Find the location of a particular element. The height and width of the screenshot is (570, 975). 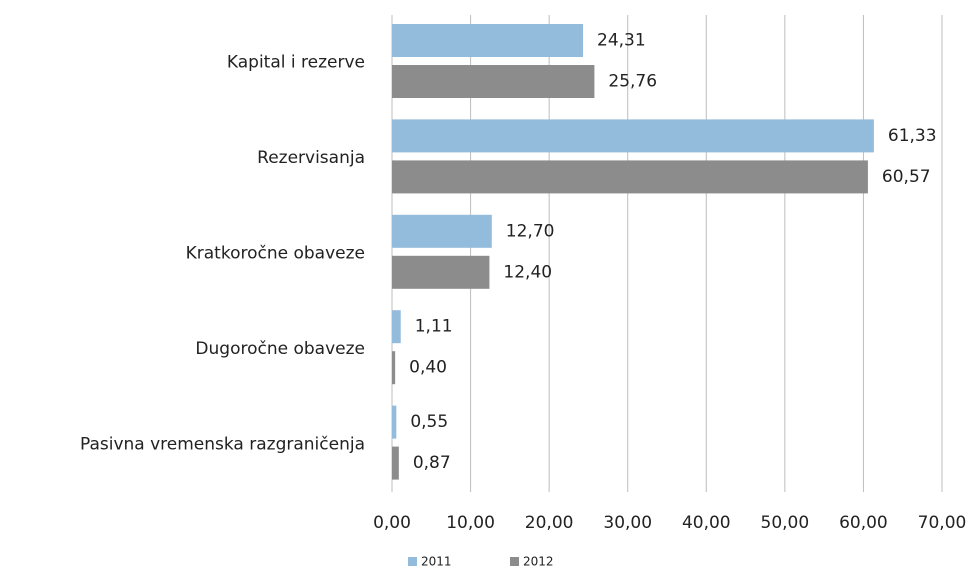

value-label: 1,11 is located at coordinates (434, 327).